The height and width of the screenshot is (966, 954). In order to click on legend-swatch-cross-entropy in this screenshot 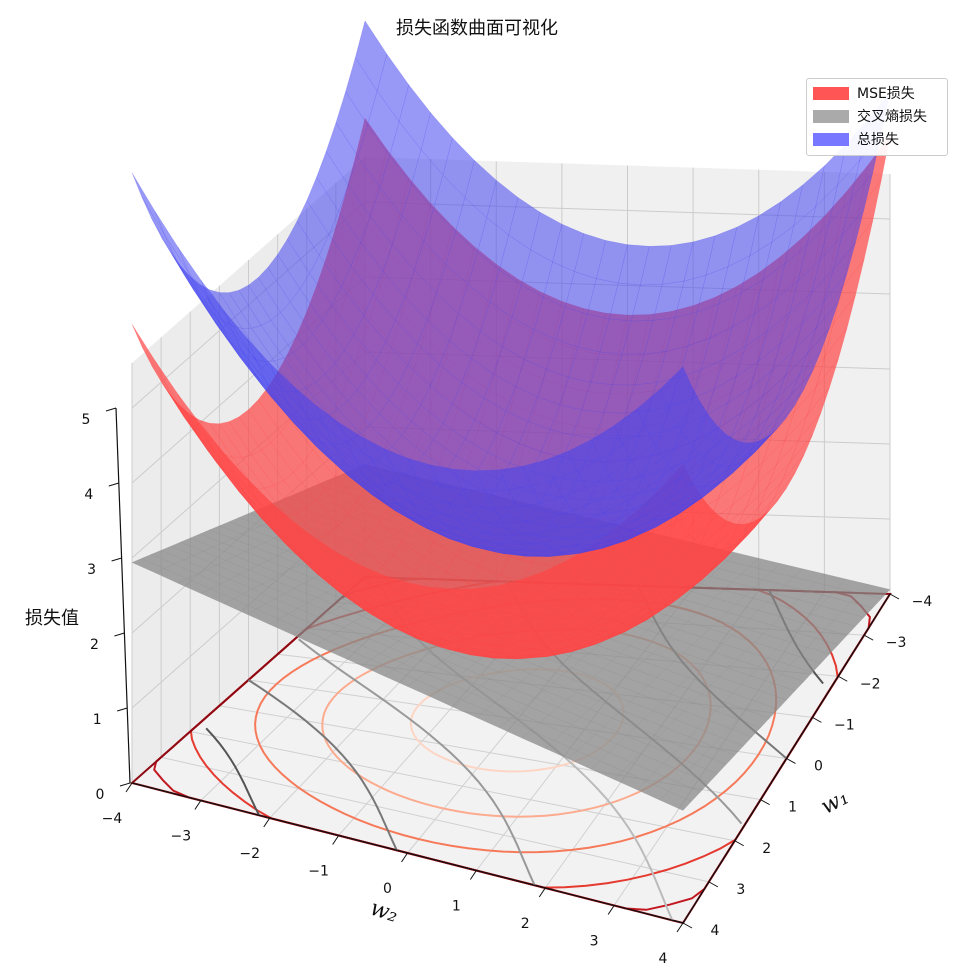, I will do `click(831, 116)`.